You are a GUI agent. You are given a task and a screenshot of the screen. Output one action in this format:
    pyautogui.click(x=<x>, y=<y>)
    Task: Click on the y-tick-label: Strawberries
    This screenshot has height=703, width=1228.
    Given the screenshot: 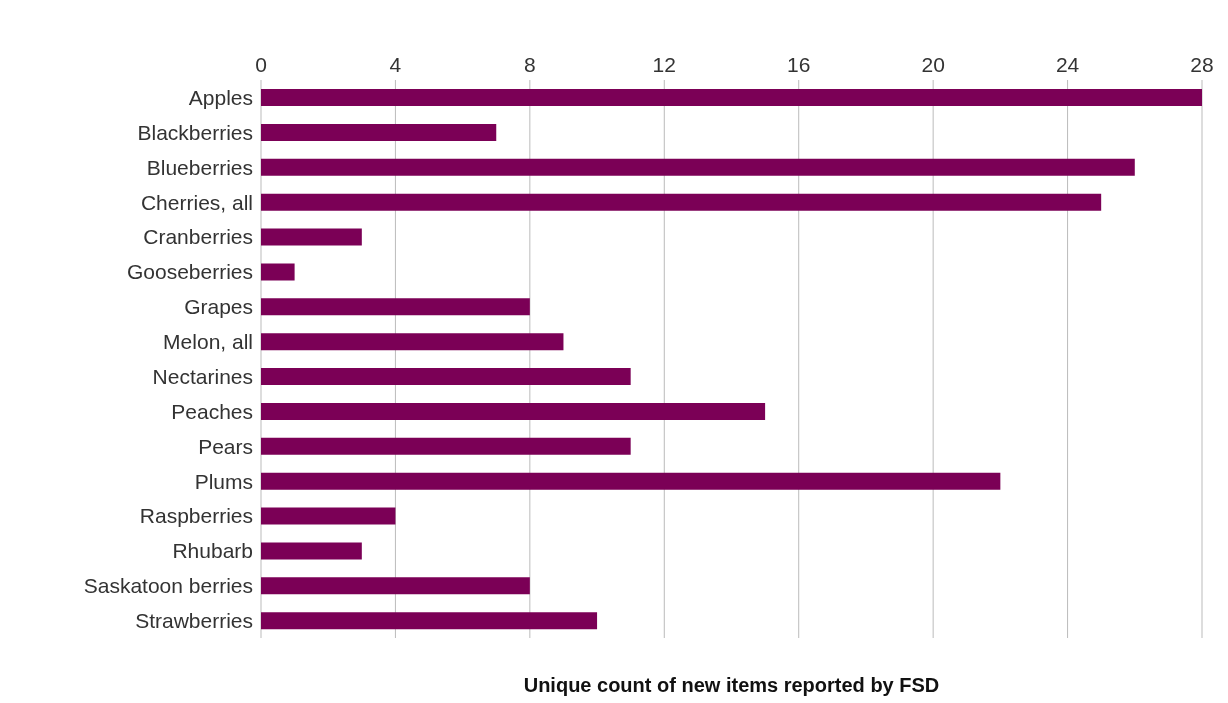 What is the action you would take?
    pyautogui.click(x=194, y=621)
    